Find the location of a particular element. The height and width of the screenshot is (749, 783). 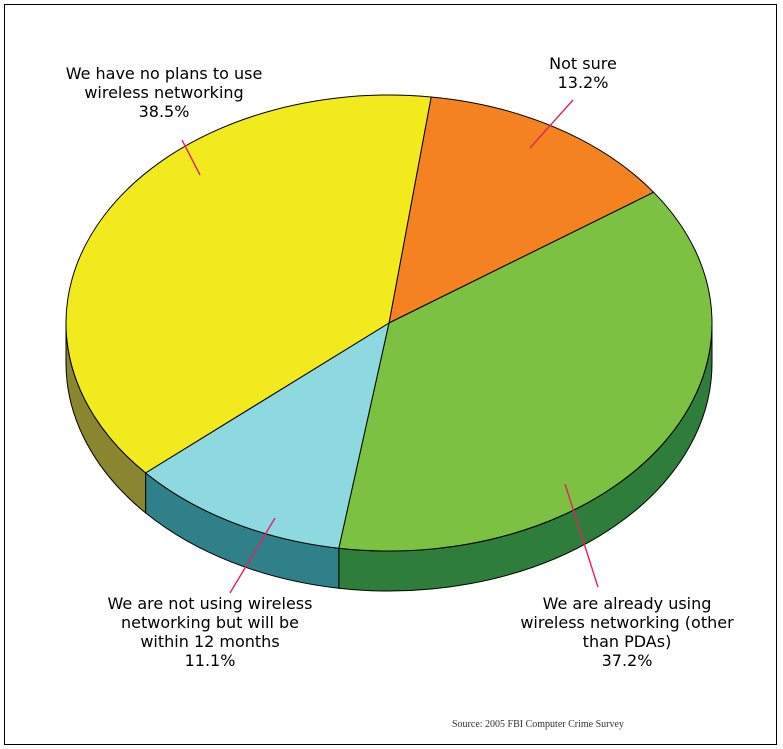

slice-label-1: Not sure 13.2% is located at coordinates (583, 73).